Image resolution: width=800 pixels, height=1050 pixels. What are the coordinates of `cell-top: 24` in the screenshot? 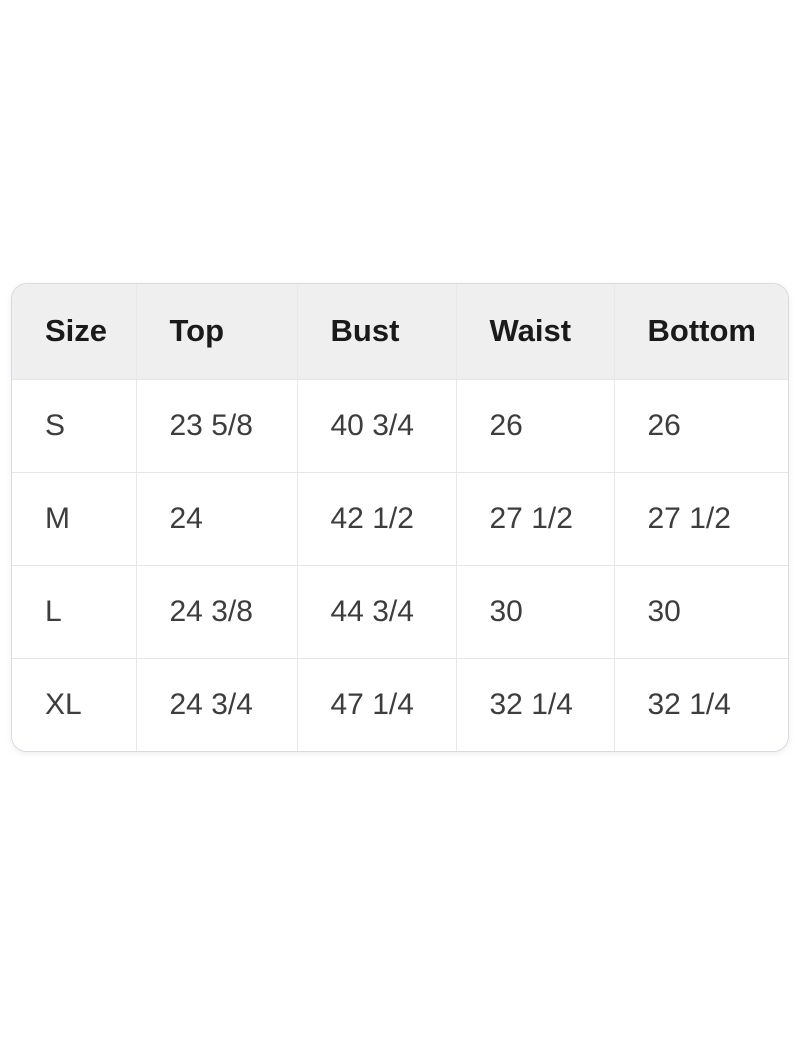 It's located at (217, 519).